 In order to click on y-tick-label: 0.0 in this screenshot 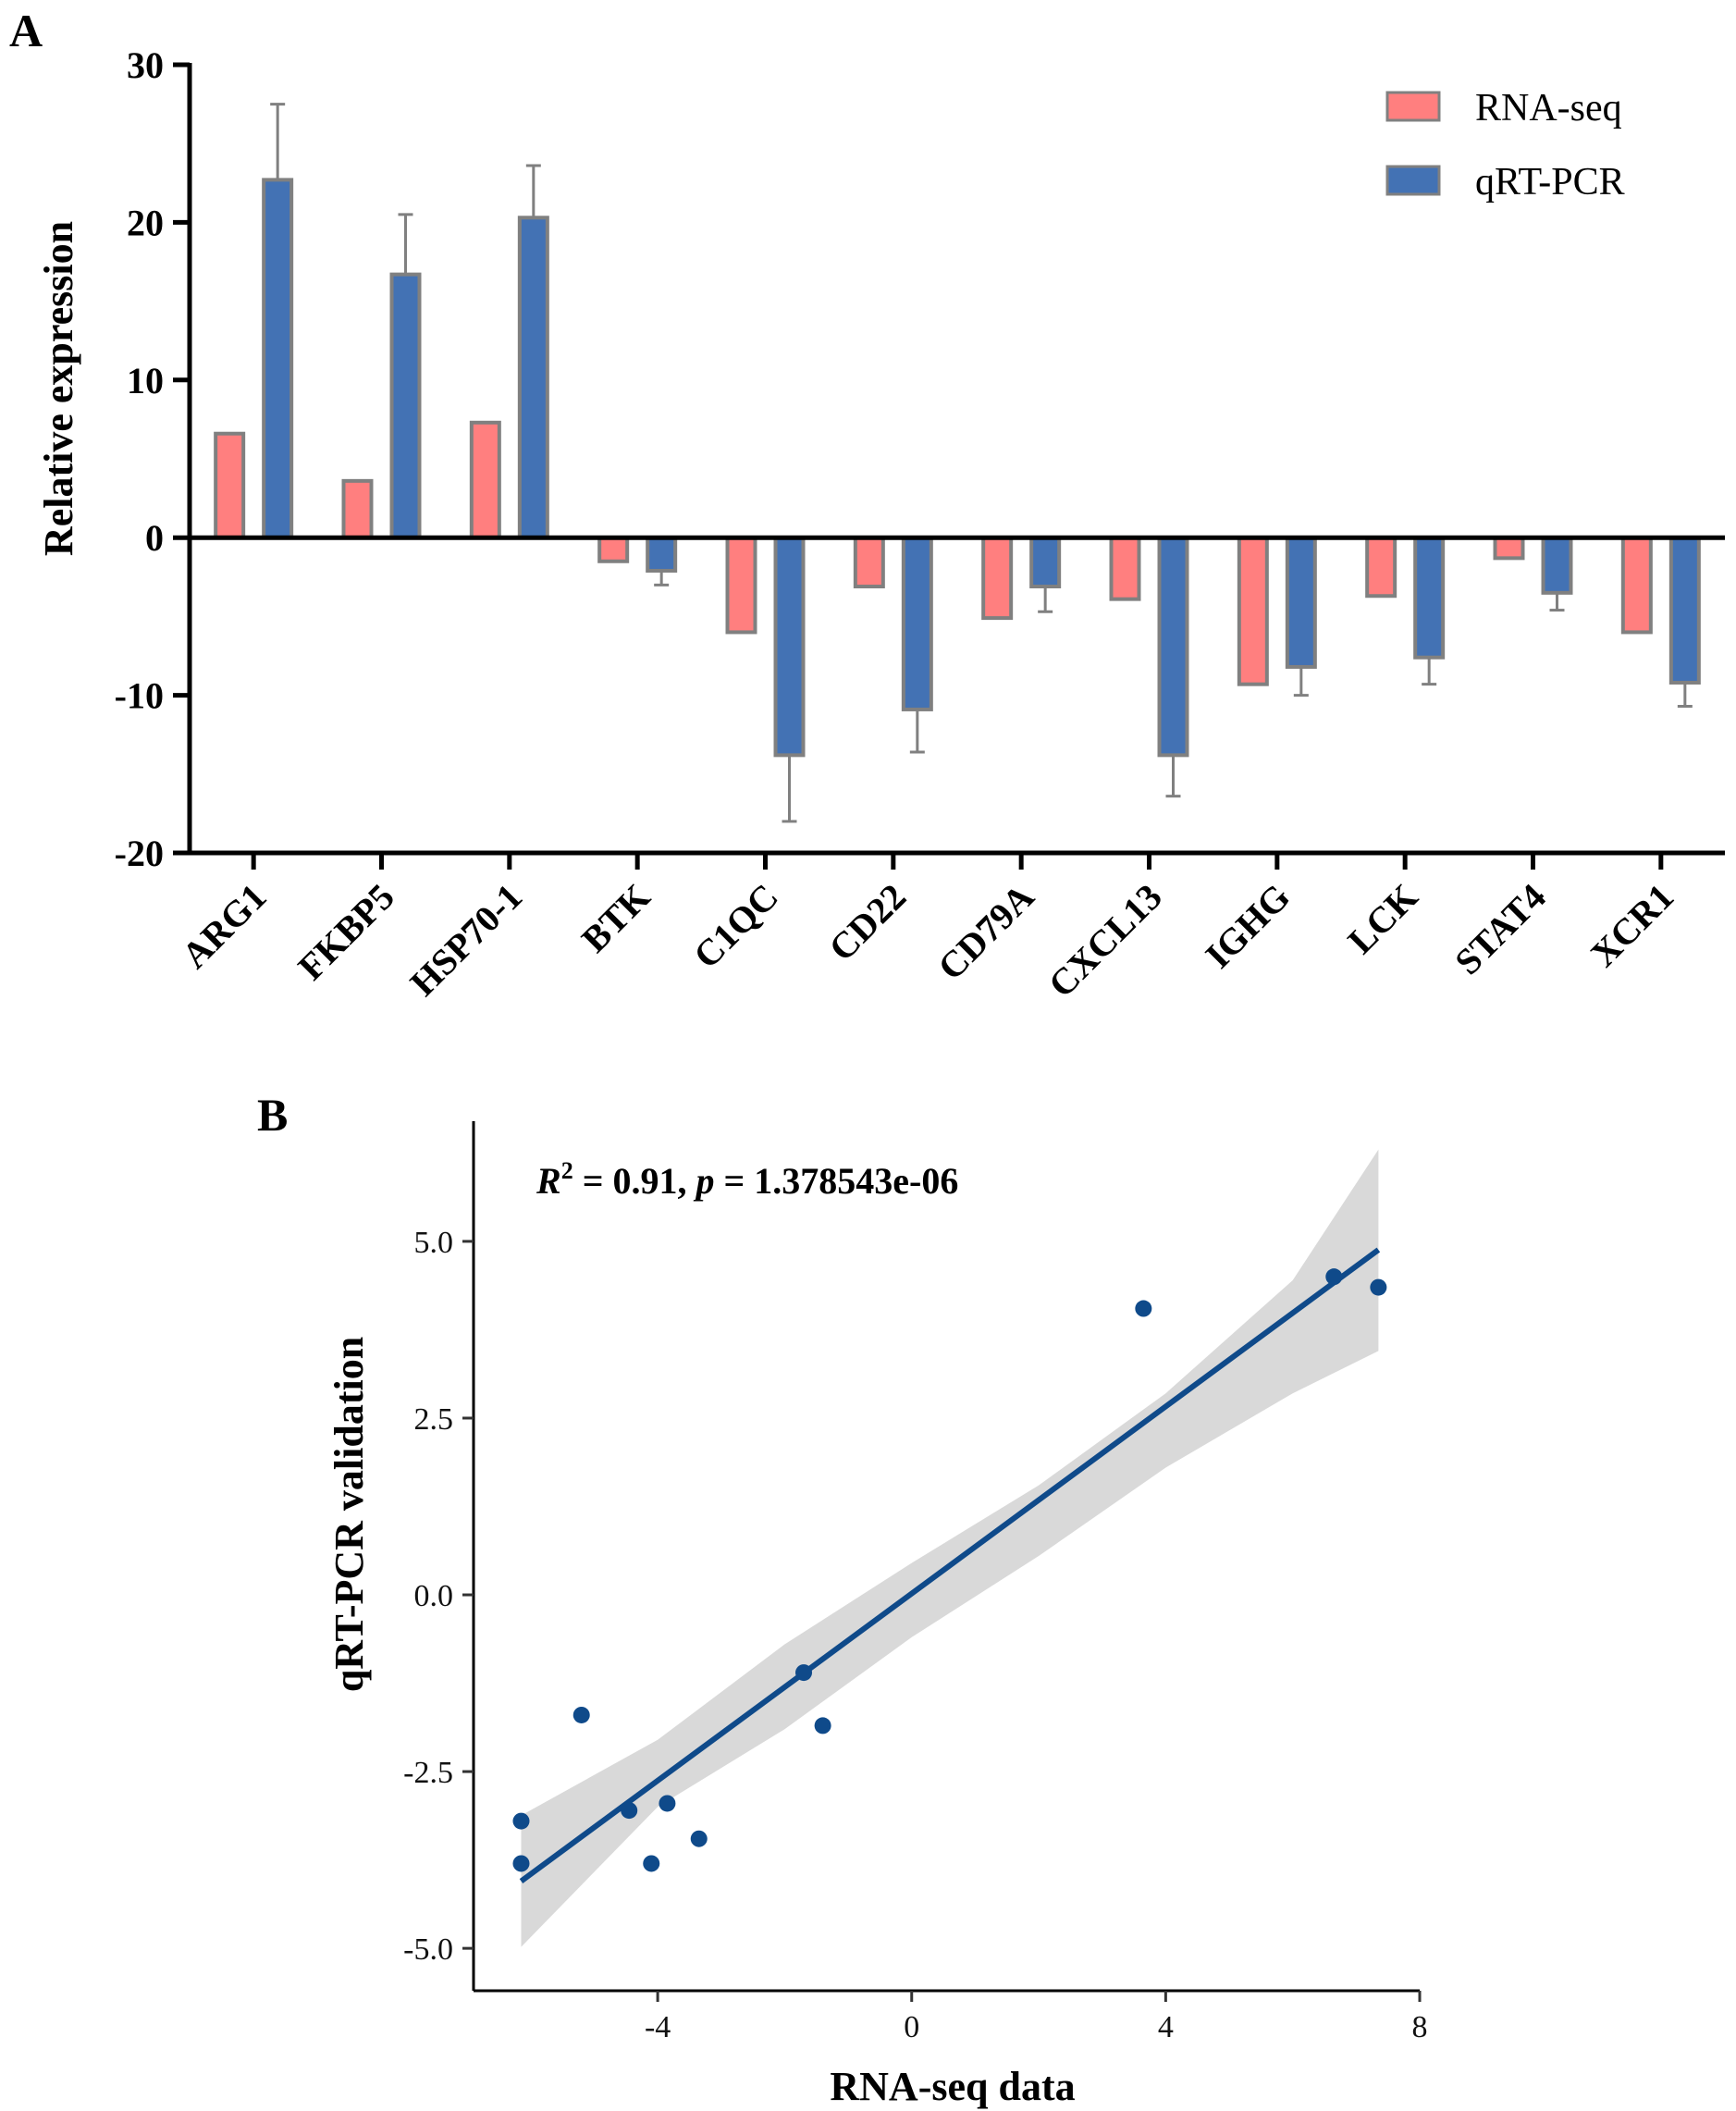, I will do `click(434, 1596)`.